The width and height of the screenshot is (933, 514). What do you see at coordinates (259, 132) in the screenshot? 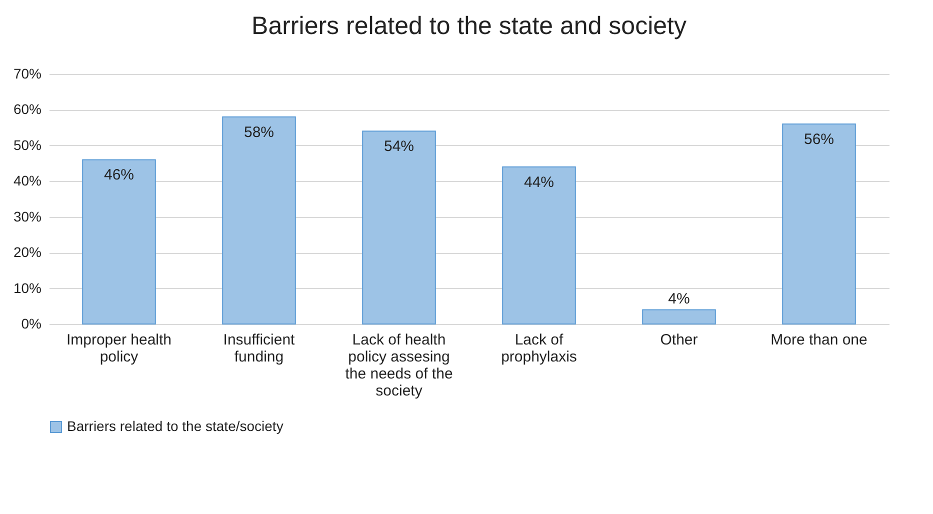
I see `text: 58%` at bounding box center [259, 132].